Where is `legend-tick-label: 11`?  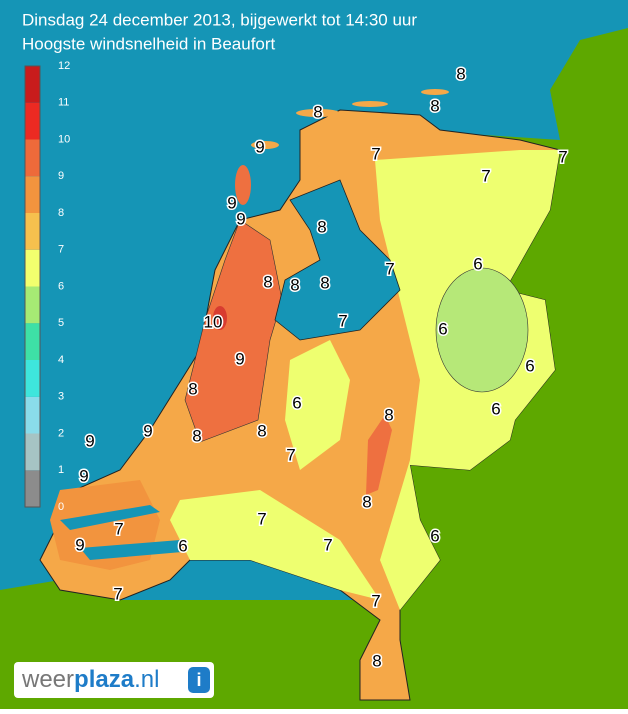 legend-tick-label: 11 is located at coordinates (63, 103).